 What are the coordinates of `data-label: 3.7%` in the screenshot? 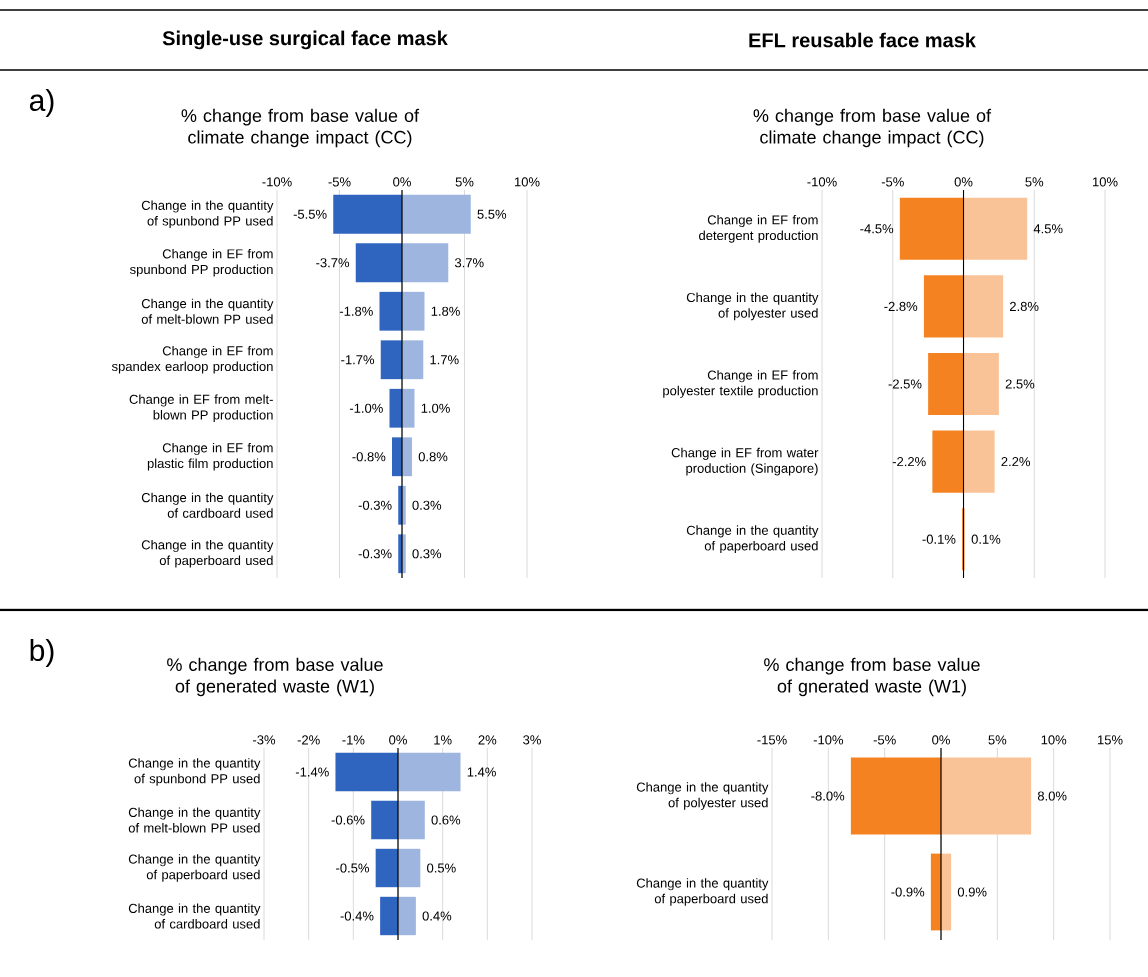 It's located at (469, 263).